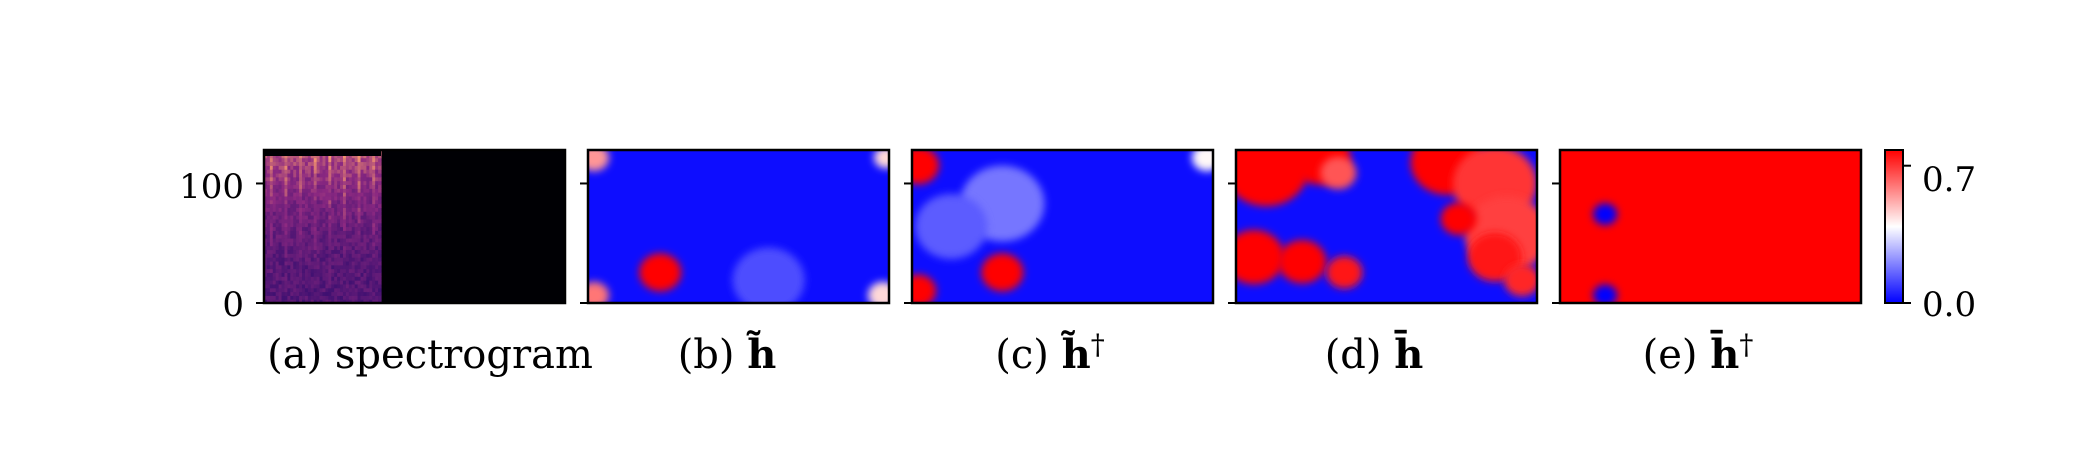 This screenshot has width=2100, height=450. I want to click on caption-c-prefix: (c), so click(1028, 355).